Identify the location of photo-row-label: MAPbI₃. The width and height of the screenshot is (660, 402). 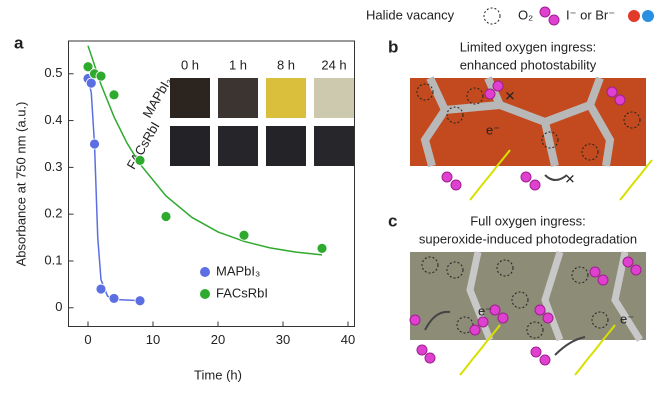
(157, 98).